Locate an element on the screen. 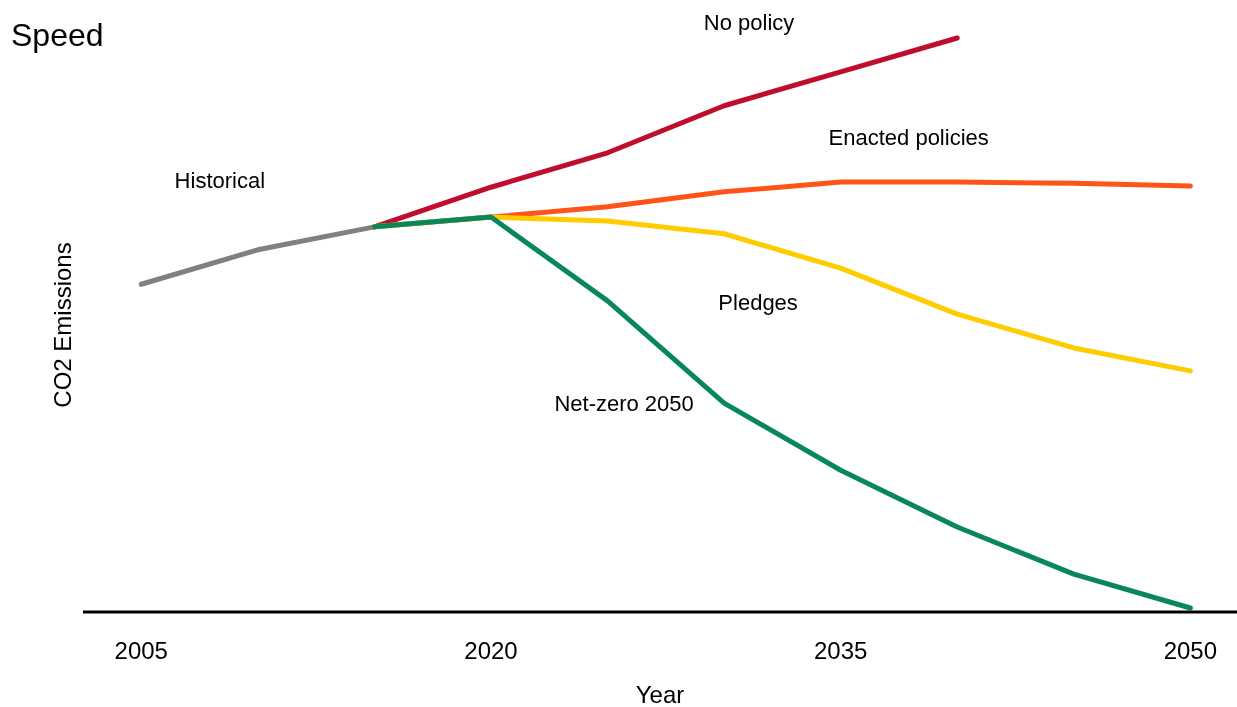  text: No policy is located at coordinates (749, 23).